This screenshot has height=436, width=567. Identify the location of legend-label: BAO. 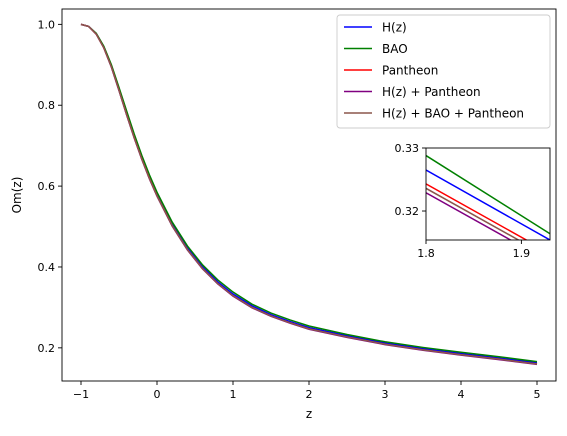
(395, 49).